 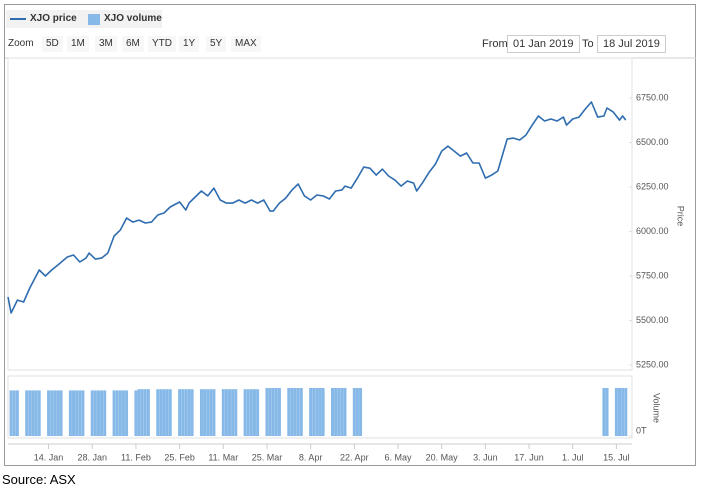 I want to click on y-tick-label: 6000.00, so click(x=652, y=231).